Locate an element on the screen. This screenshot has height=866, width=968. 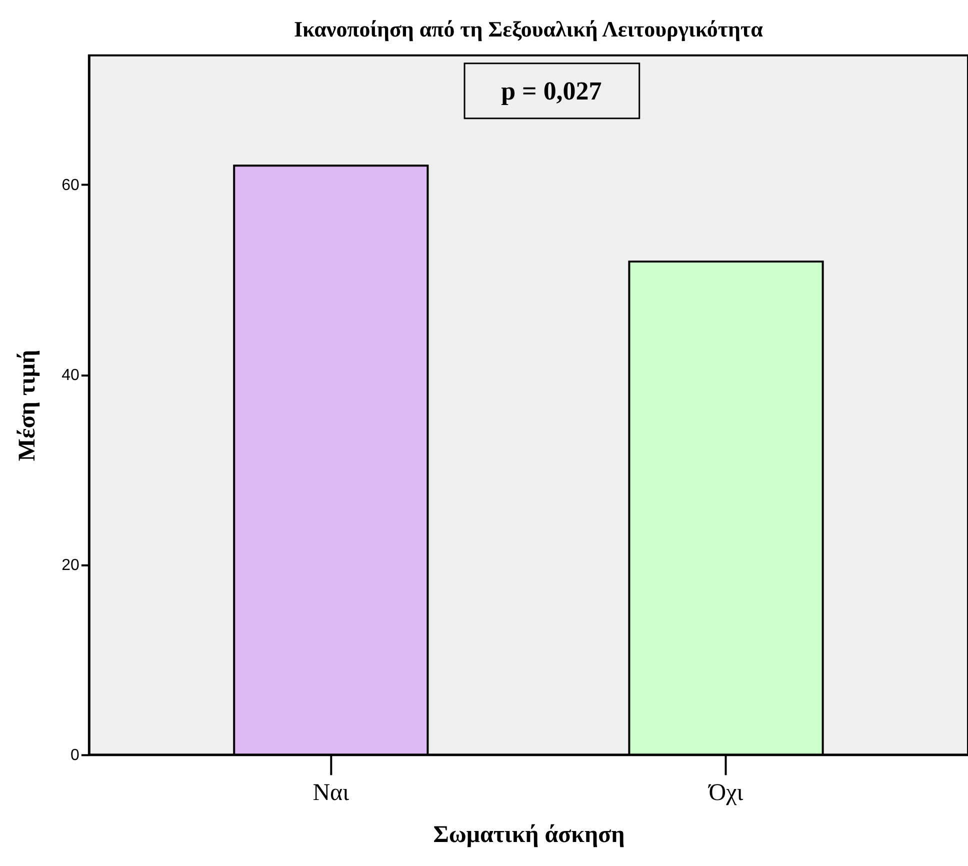
y-tick-label: 40 is located at coordinates (71, 375).